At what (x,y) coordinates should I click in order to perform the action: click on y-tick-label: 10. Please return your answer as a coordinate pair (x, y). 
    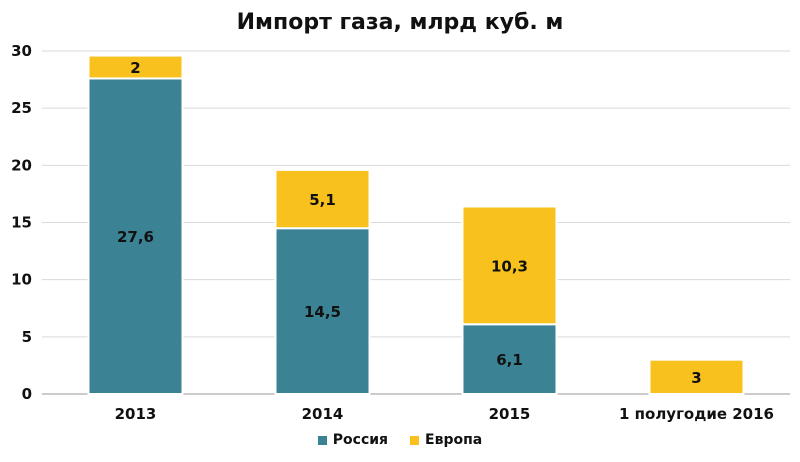
    Looking at the image, I should click on (21, 280).